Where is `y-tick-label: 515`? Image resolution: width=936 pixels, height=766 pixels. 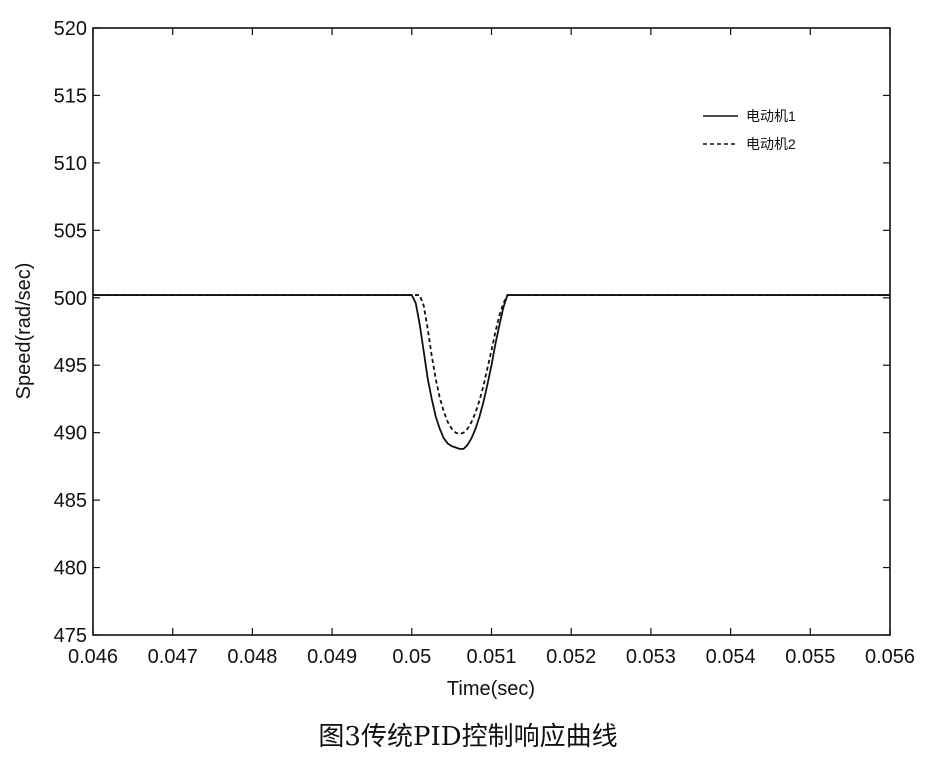
y-tick-label: 515 is located at coordinates (70, 96).